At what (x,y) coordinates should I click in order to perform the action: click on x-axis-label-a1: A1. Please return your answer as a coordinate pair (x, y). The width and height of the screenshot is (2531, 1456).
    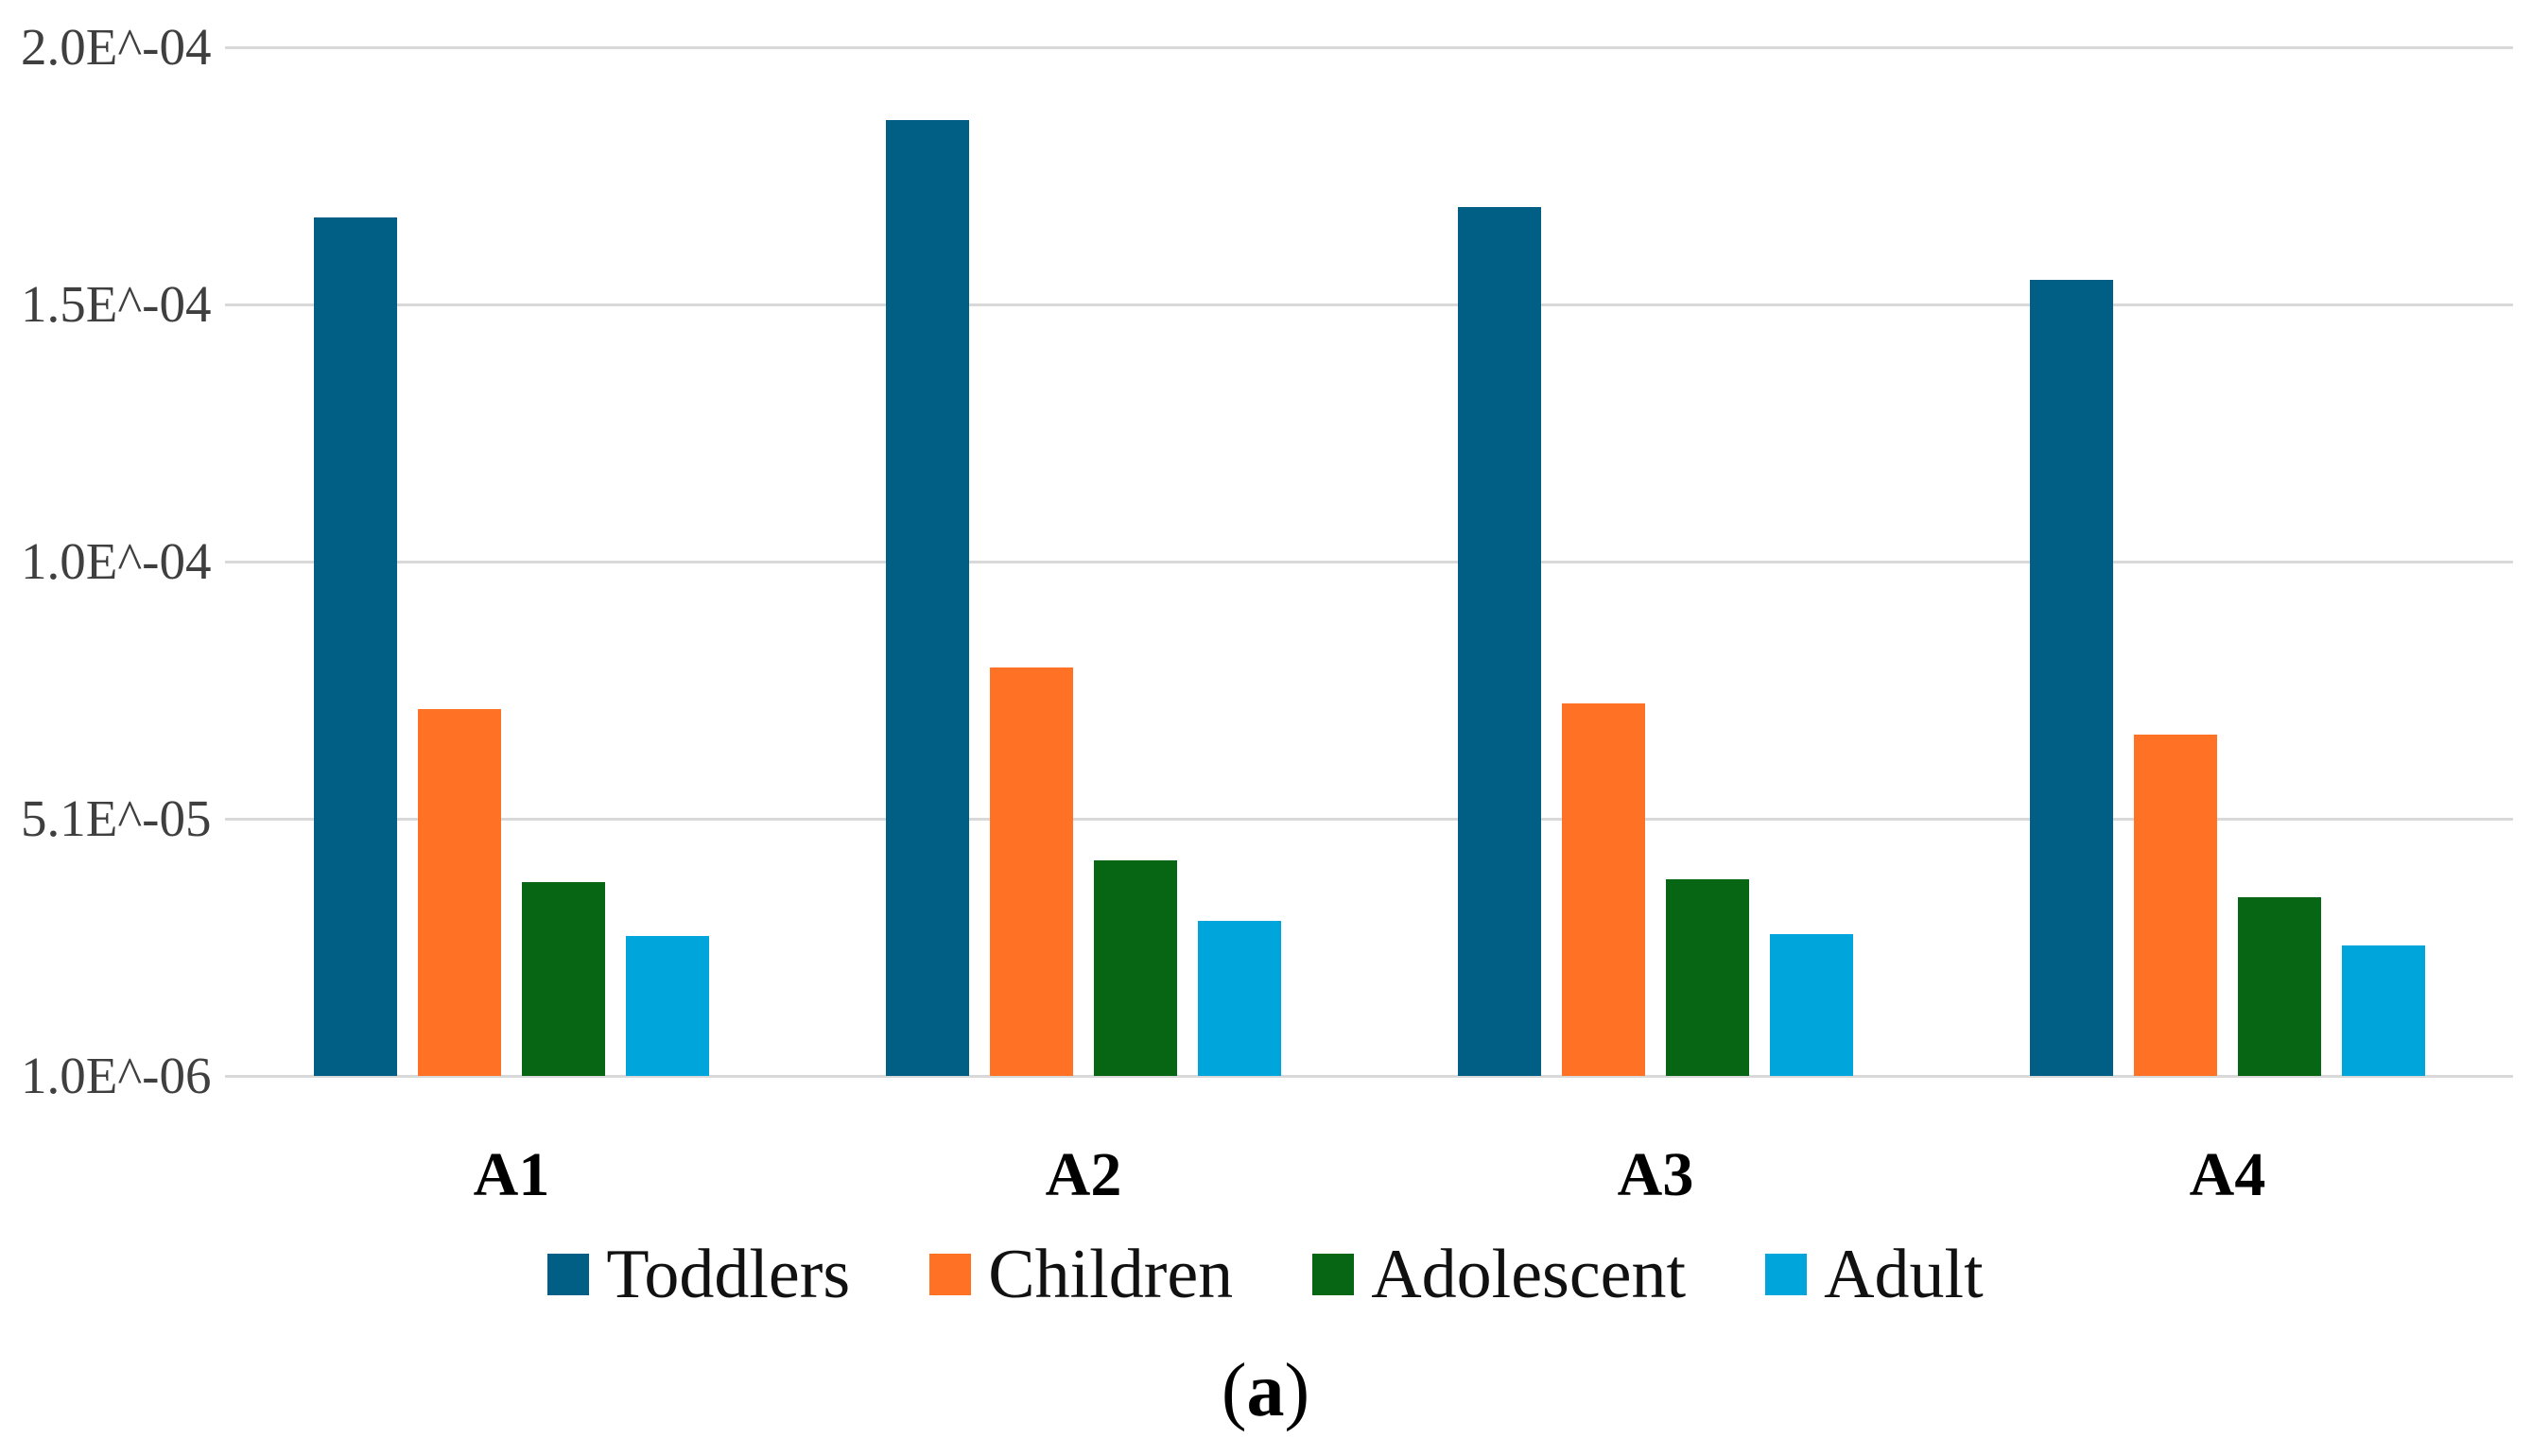
    Looking at the image, I should click on (512, 1174).